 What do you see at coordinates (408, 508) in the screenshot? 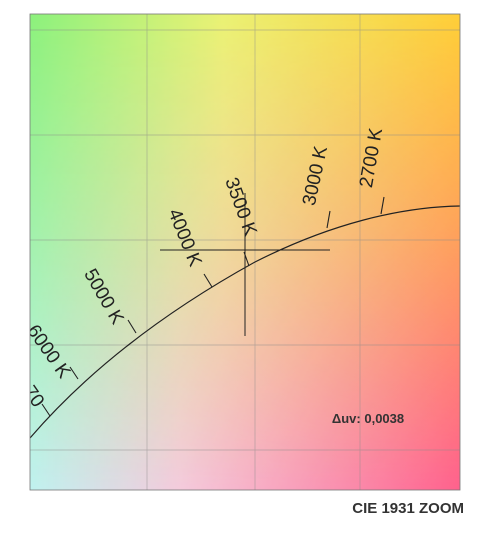
I see `caption: CIE 1931 ZOOM` at bounding box center [408, 508].